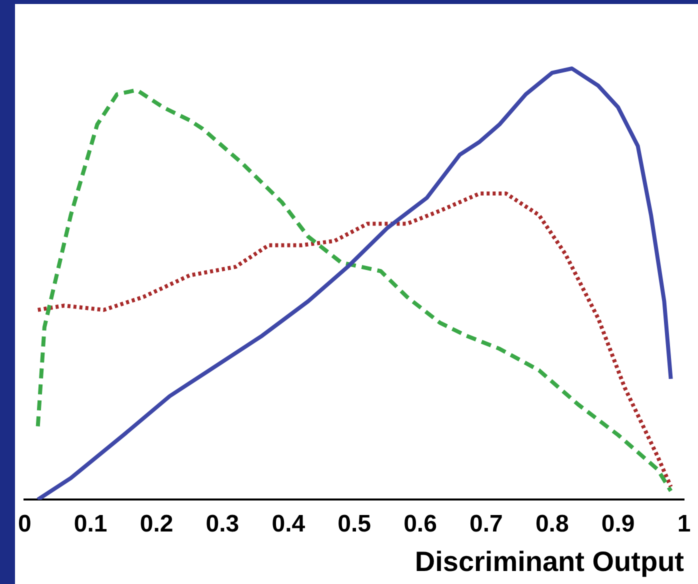 The height and width of the screenshot is (584, 698). What do you see at coordinates (420, 524) in the screenshot?
I see `x-tick-label: 0.6` at bounding box center [420, 524].